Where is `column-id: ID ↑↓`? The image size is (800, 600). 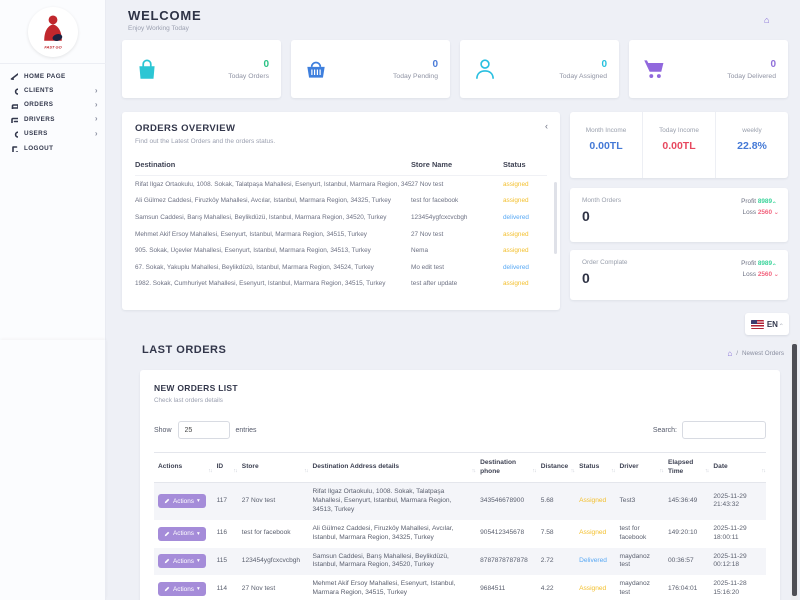
column-id: ID ↑↓ is located at coordinates (225, 467).